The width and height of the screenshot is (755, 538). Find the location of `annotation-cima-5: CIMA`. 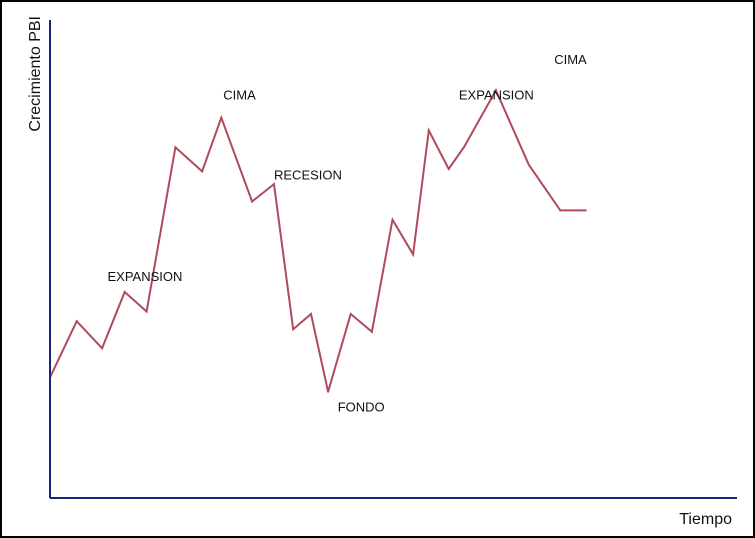

annotation-cima-5: CIMA is located at coordinates (570, 59).